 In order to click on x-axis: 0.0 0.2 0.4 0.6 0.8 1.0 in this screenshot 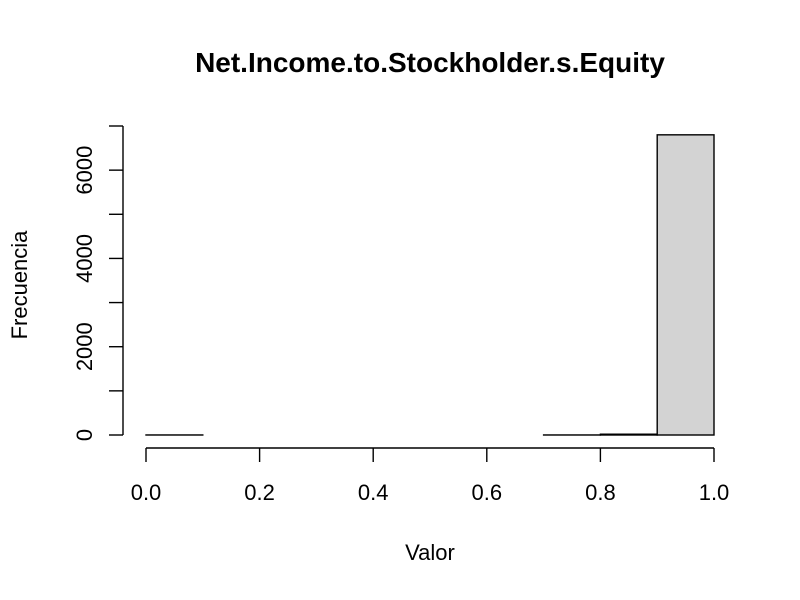, I will do `click(430, 476)`.